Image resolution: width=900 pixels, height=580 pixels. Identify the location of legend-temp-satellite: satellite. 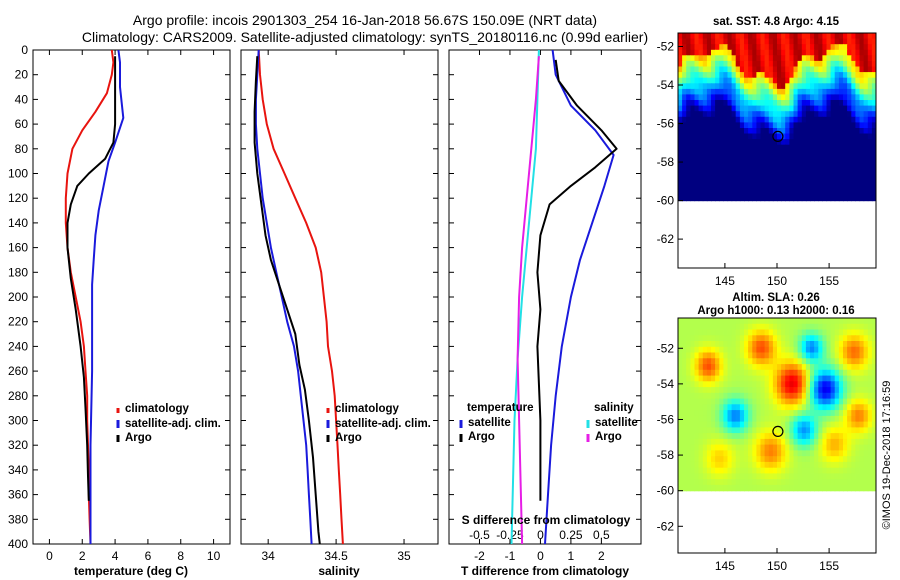
(489, 423).